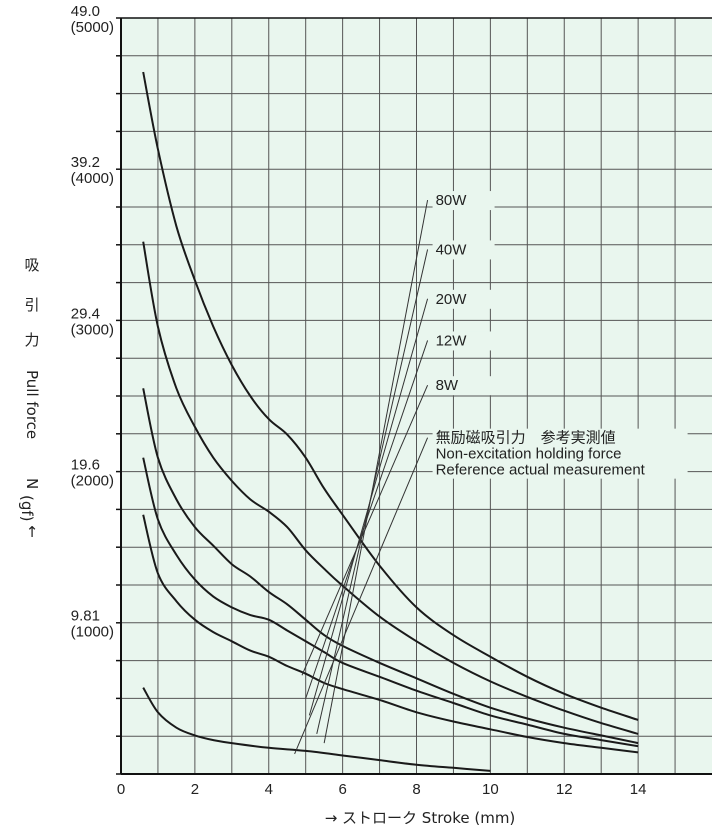 The image size is (718, 831). What do you see at coordinates (638, 789) in the screenshot?
I see `x-tick-label: 14` at bounding box center [638, 789].